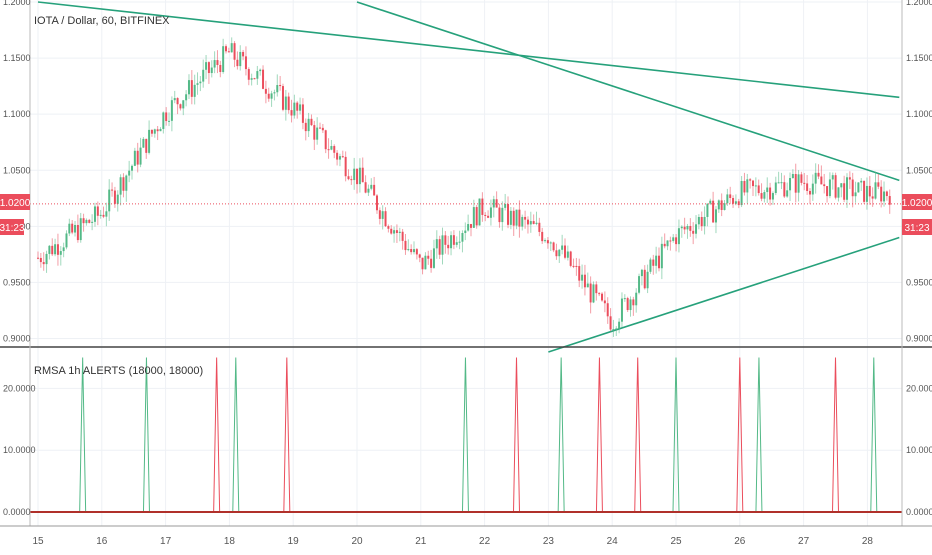 The height and width of the screenshot is (555, 932). I want to click on countdown-badge-left: 31:23, so click(12, 227).